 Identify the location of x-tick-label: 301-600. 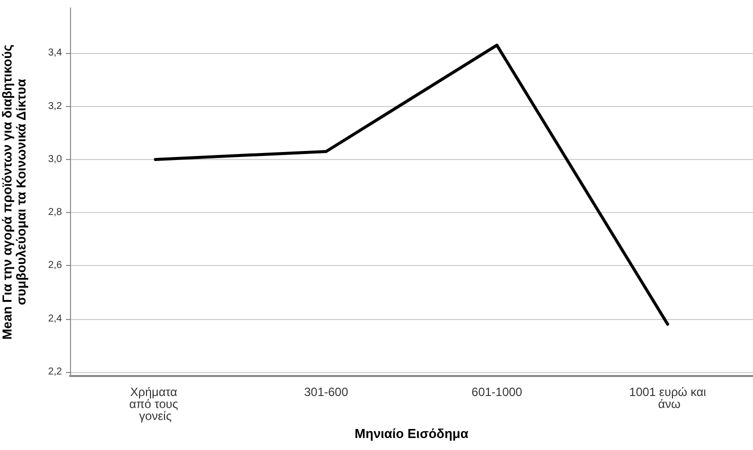
(326, 392).